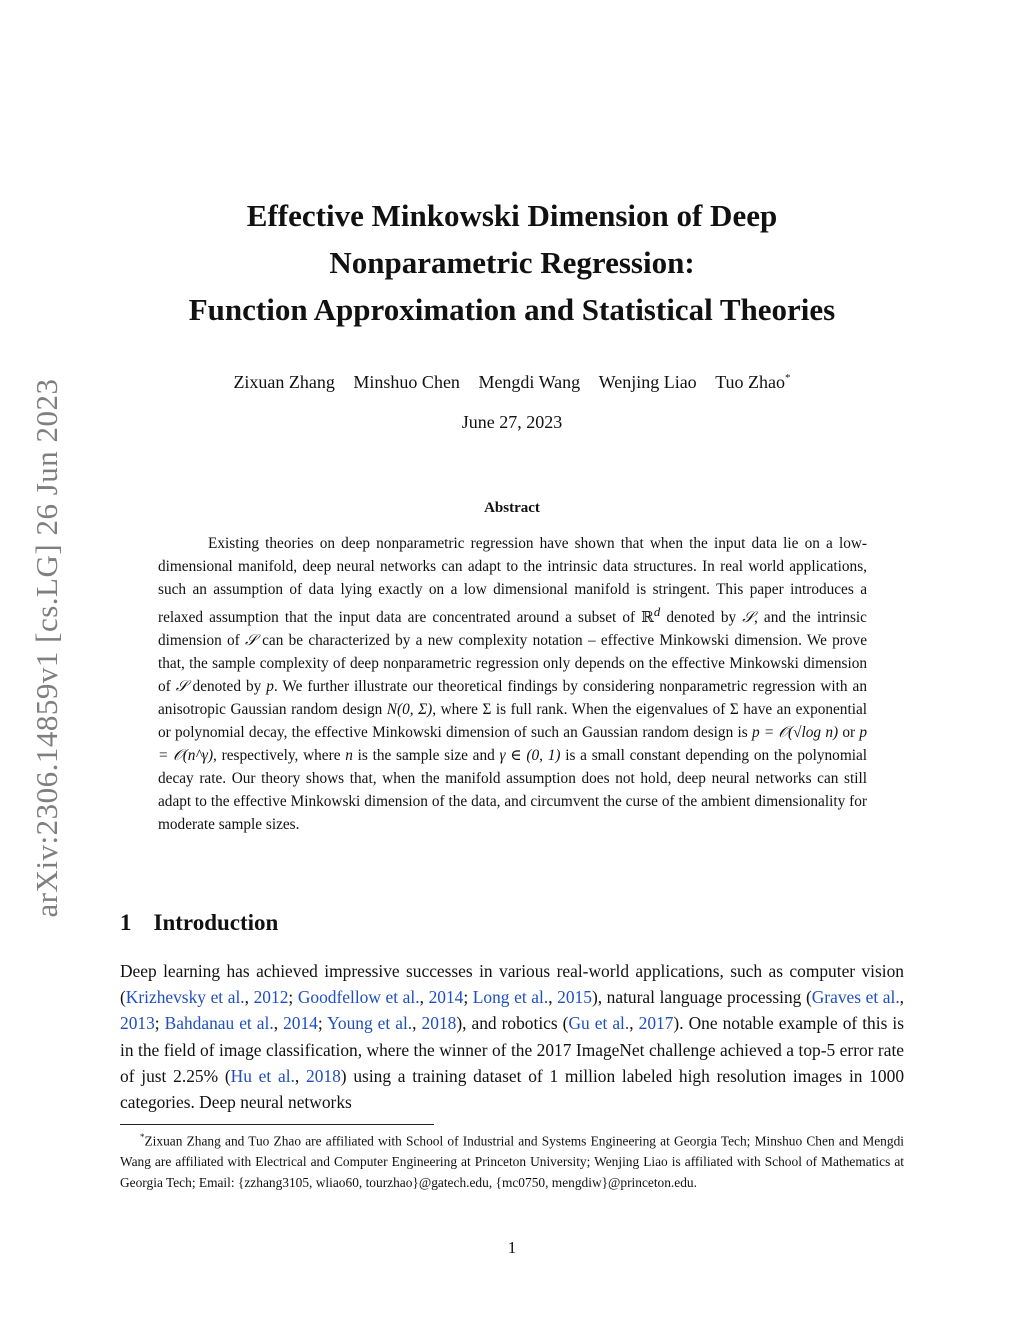 The height and width of the screenshot is (1325, 1024). I want to click on math-expression: N(0, Σ), so click(409, 710).